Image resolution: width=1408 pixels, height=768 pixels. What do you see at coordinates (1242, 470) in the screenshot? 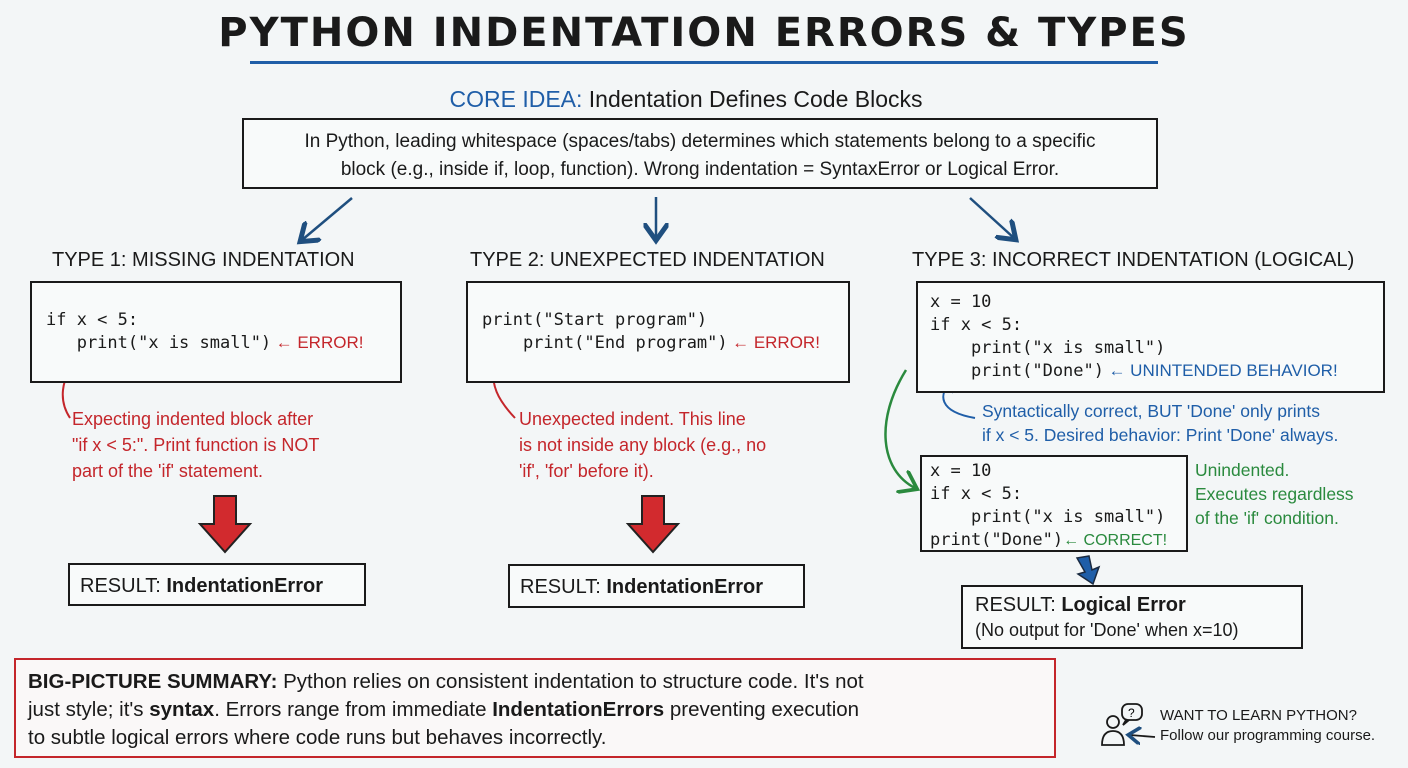
I see `note-line: Unindented.` at bounding box center [1242, 470].